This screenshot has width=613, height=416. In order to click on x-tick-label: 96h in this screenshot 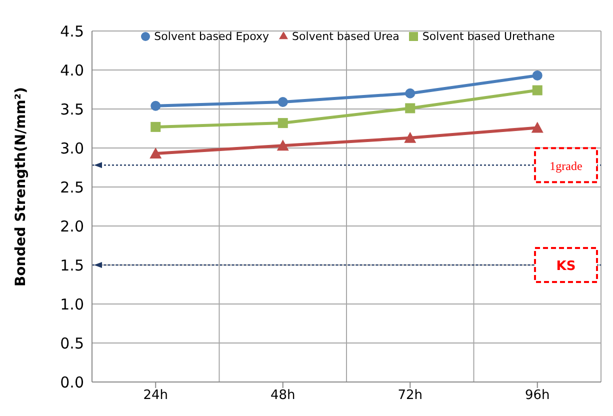, I will do `click(537, 396)`.